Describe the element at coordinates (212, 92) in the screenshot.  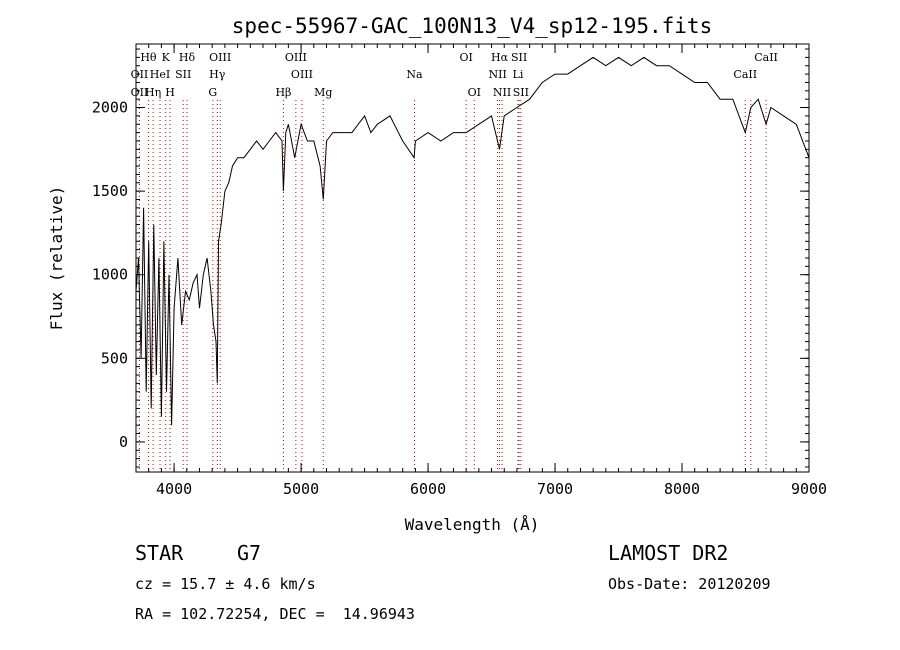
I see `line-label: G` at that location.